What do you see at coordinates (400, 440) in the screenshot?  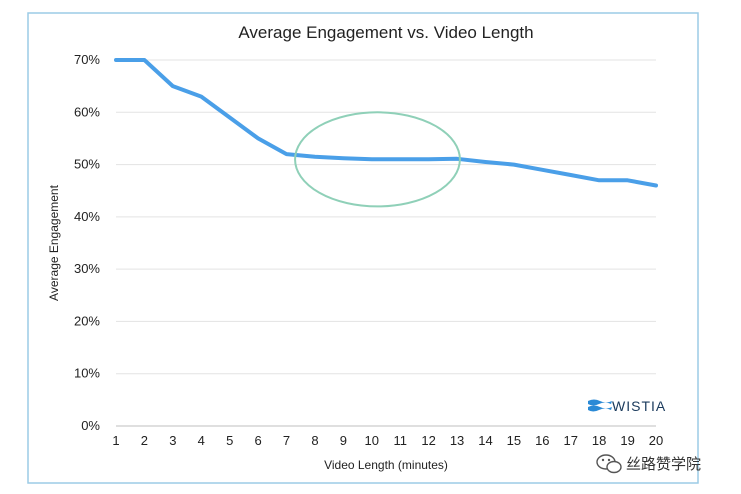 I see `x-tick-label: 11` at bounding box center [400, 440].